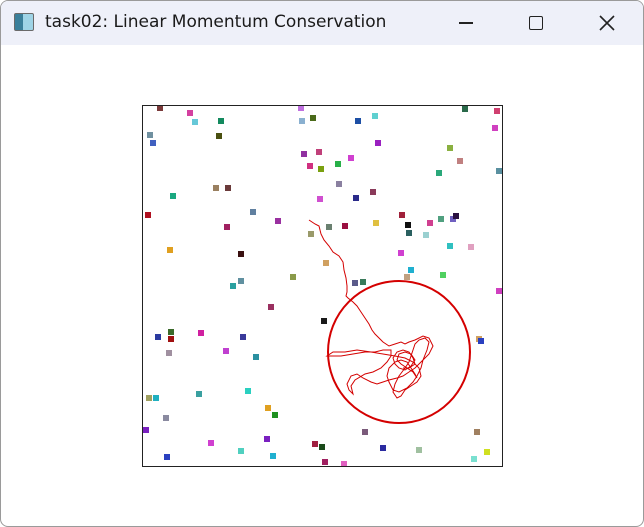 The height and width of the screenshot is (527, 644). I want to click on close-icon, so click(607, 23).